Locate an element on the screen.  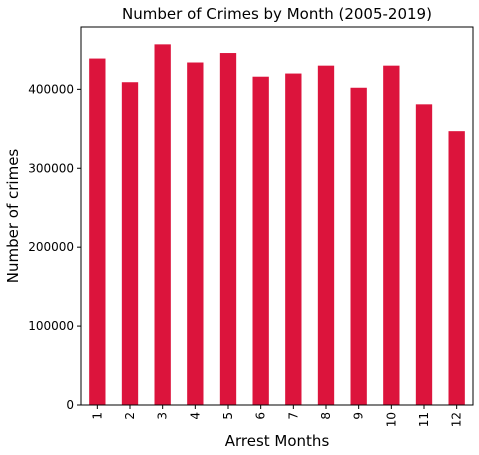
y-tick-label: 100000 is located at coordinates (51, 326).